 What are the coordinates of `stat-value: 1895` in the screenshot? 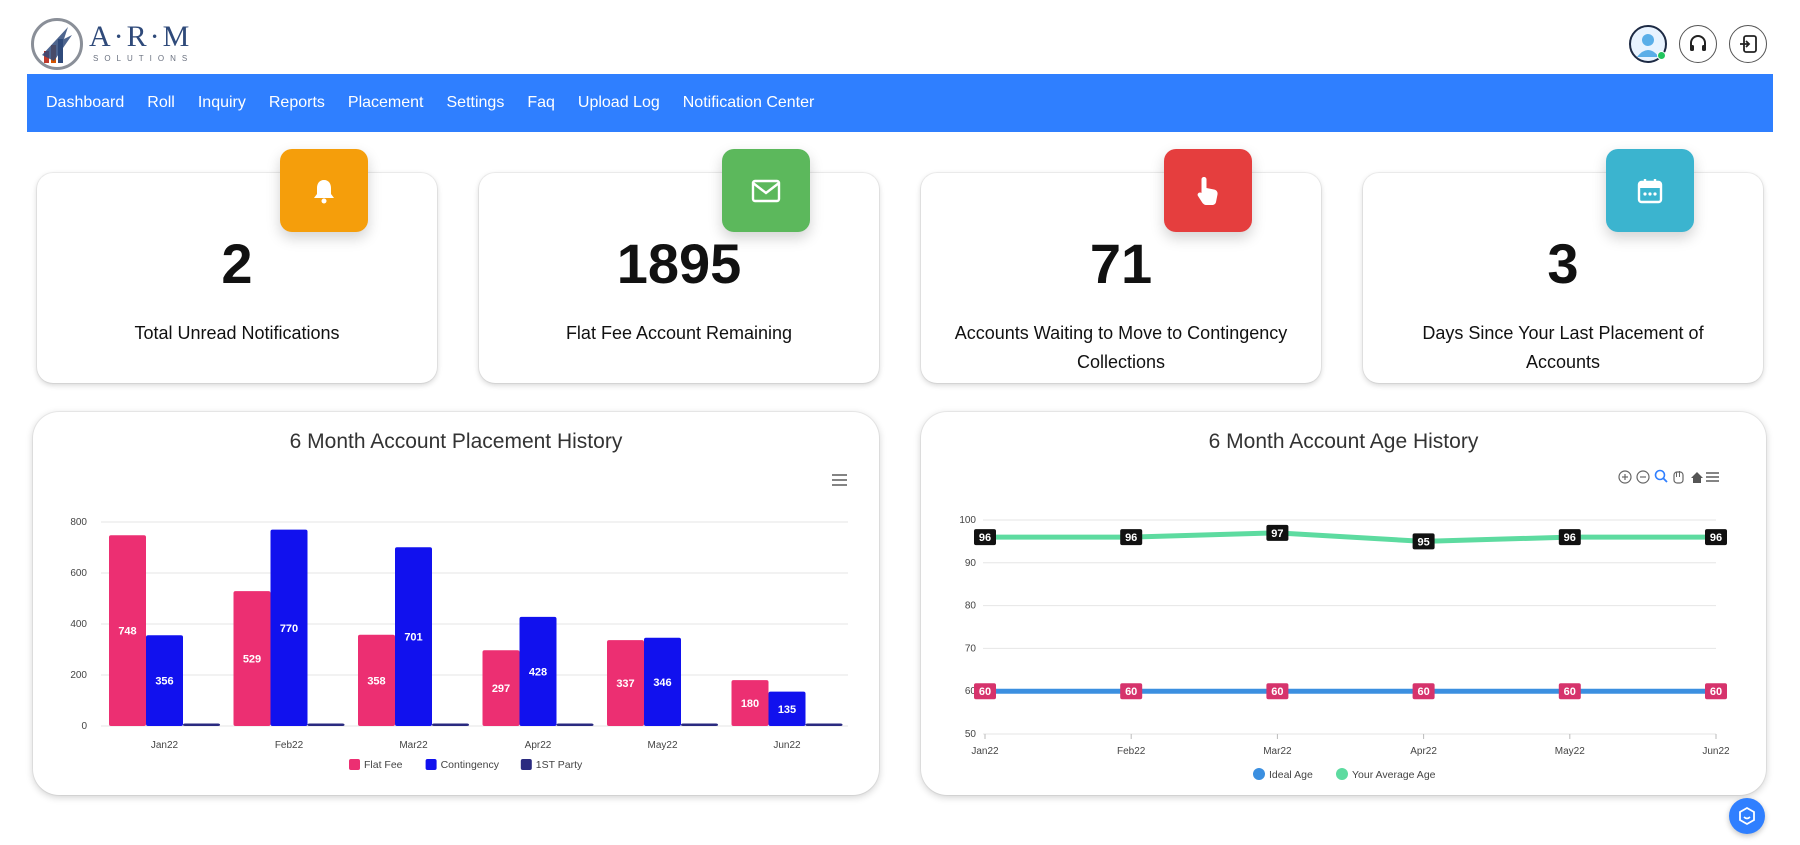 It's located at (679, 263).